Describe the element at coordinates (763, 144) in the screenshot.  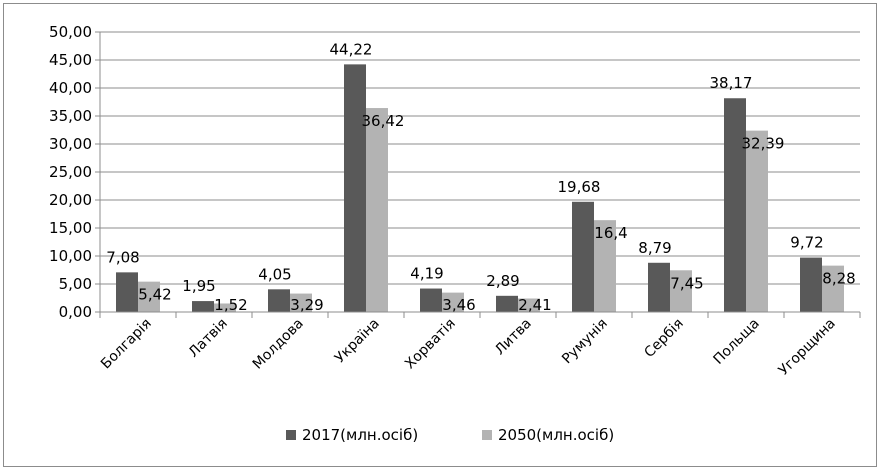
I see `data-label: 32,39` at that location.